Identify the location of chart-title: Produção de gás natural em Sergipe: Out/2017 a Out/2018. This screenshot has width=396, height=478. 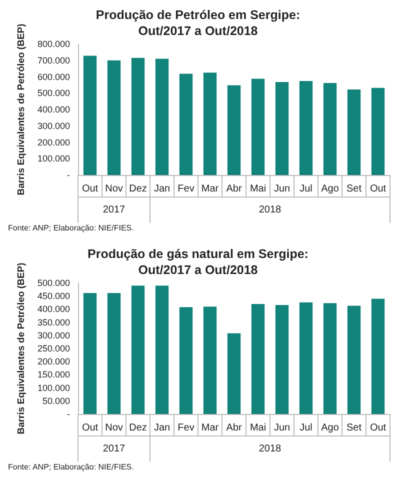
(198, 262).